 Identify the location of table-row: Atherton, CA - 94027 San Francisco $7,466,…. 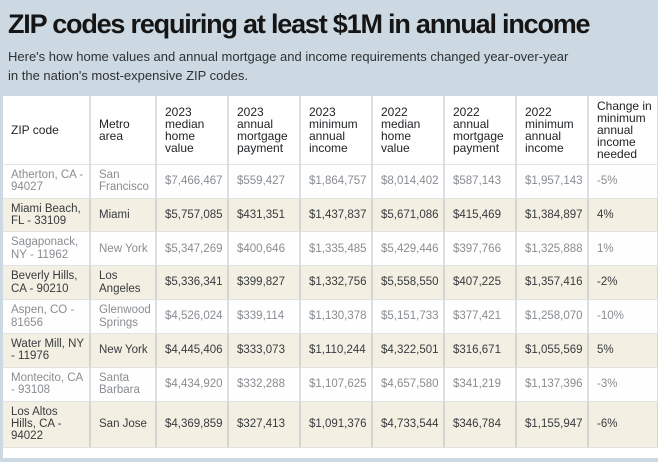
(330, 181).